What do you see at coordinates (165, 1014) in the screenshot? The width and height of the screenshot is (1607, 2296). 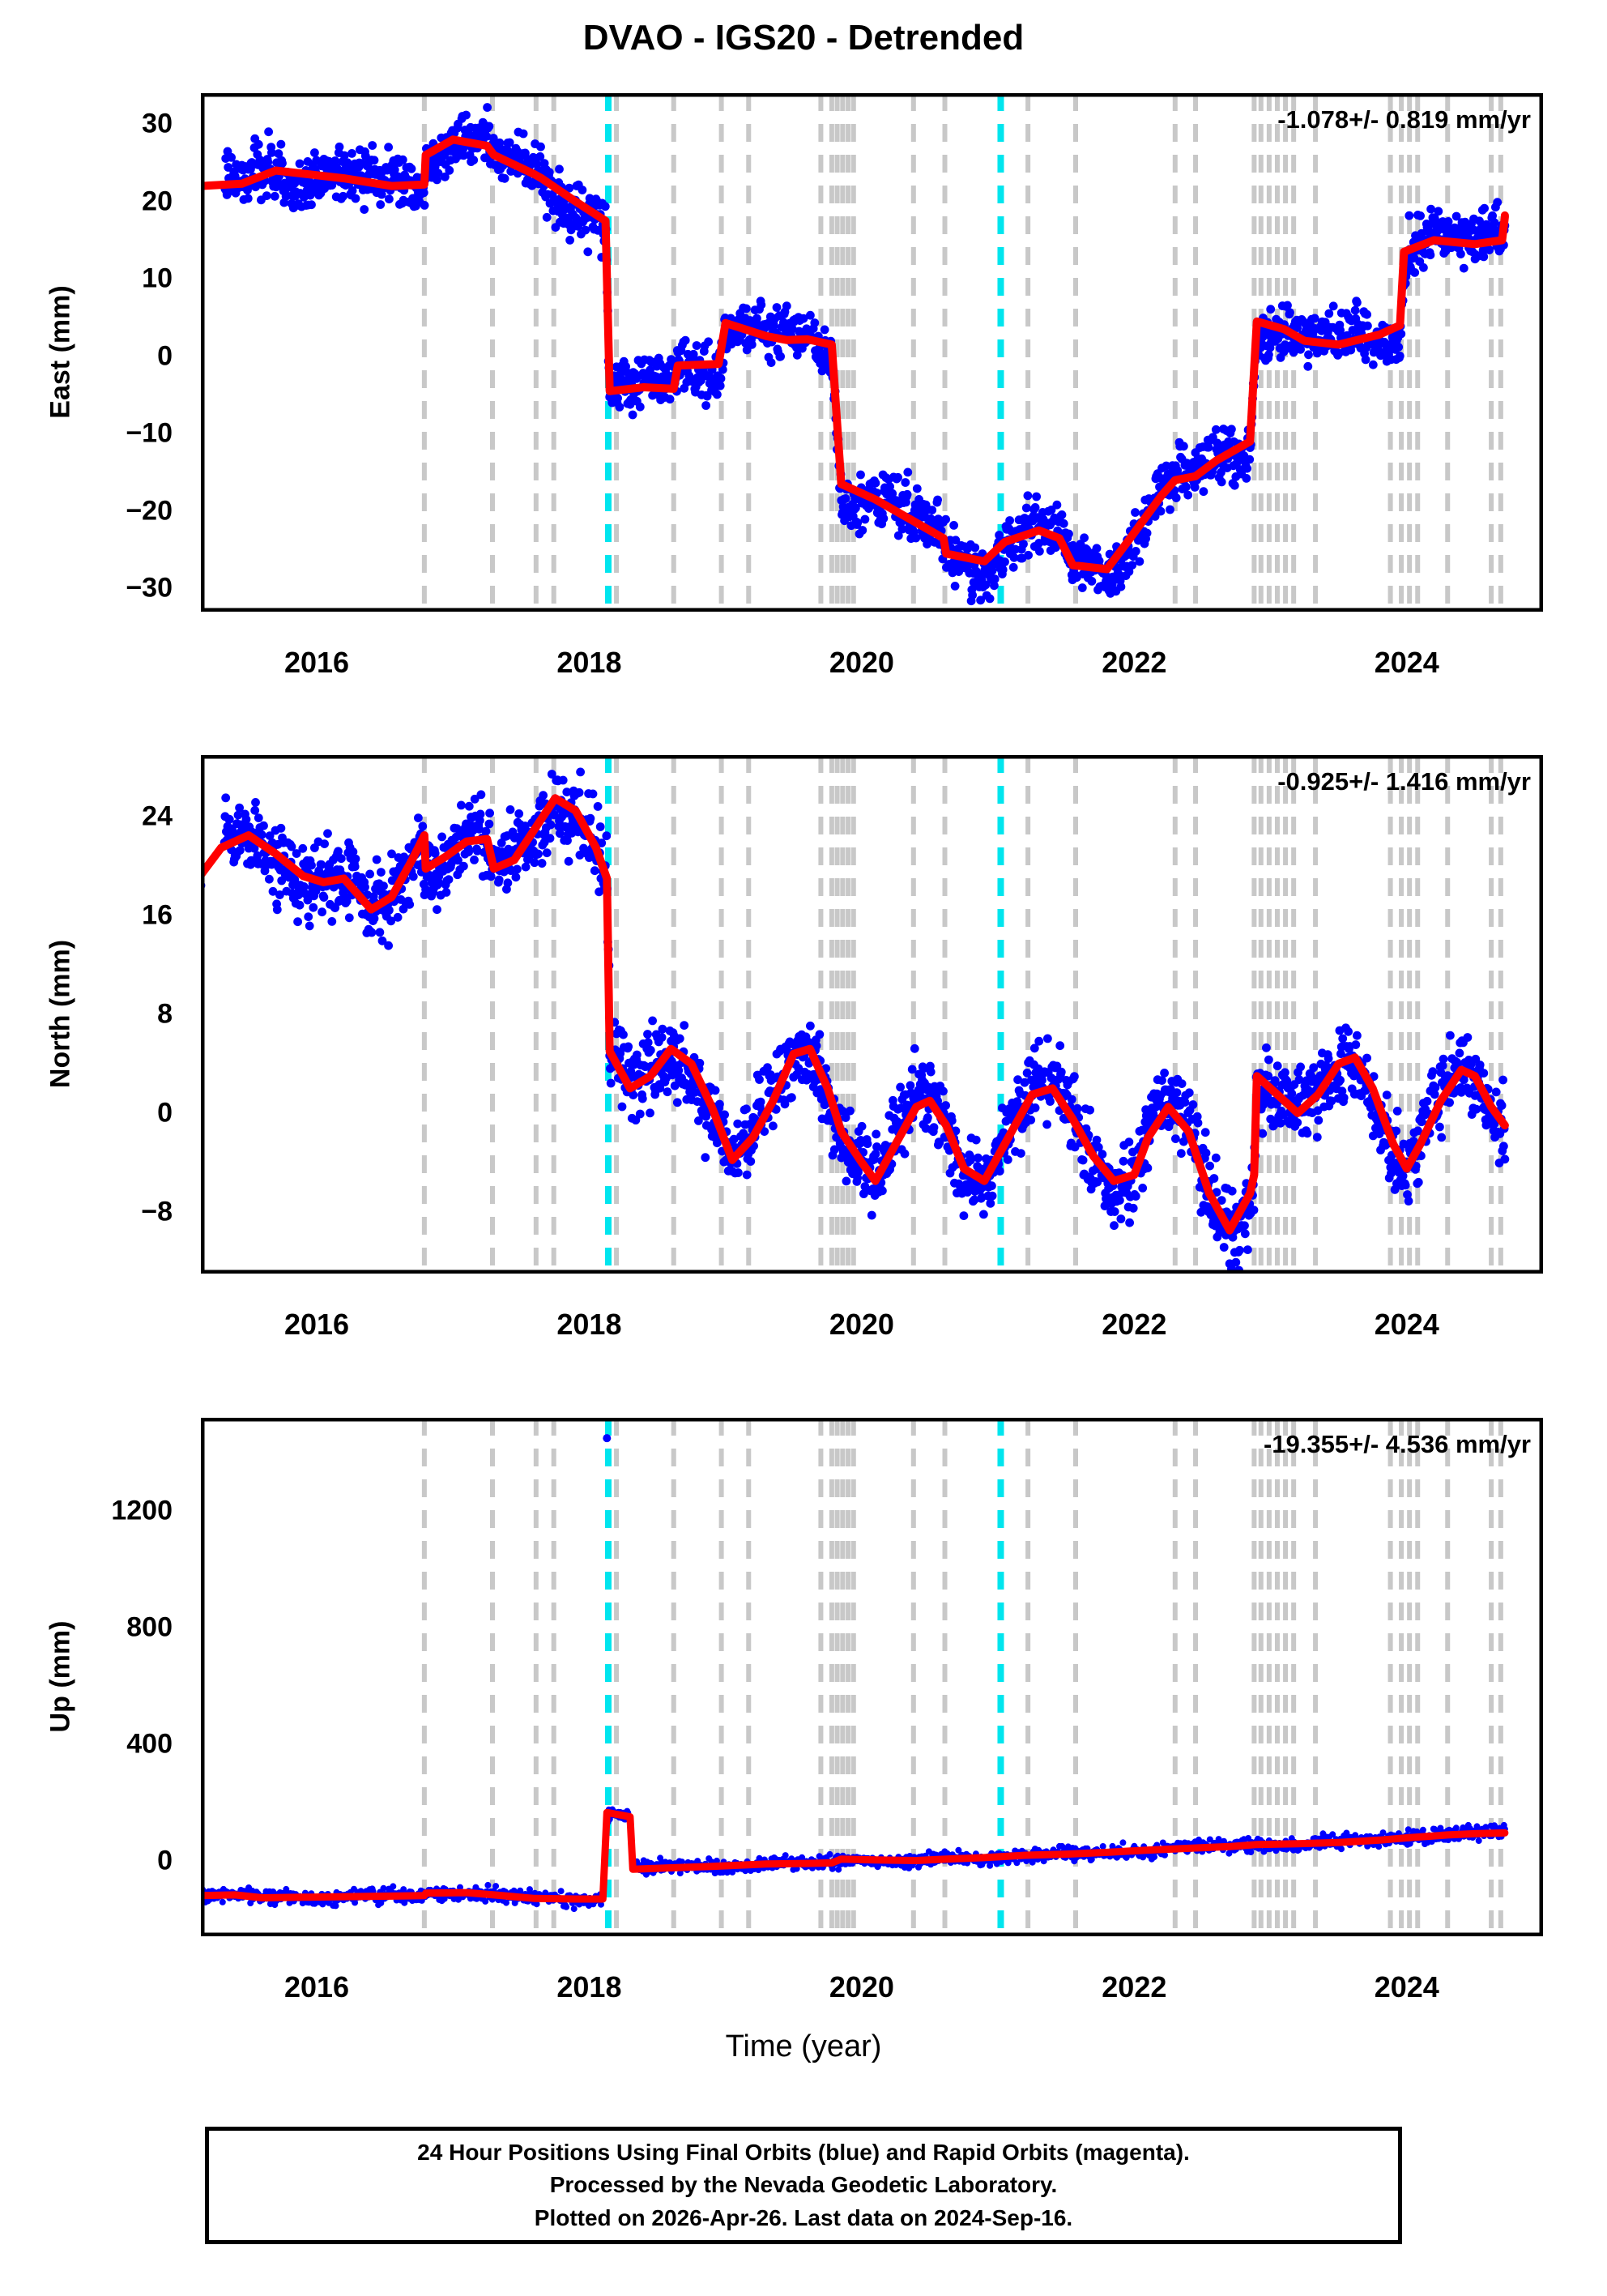 I see `north-ytick-label: 8` at bounding box center [165, 1014].